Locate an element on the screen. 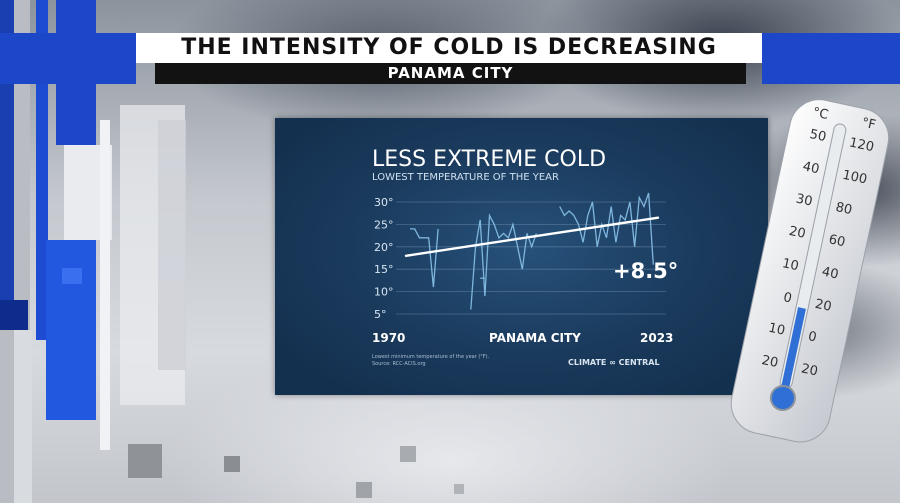  y-tick-label: 10° is located at coordinates (384, 292).